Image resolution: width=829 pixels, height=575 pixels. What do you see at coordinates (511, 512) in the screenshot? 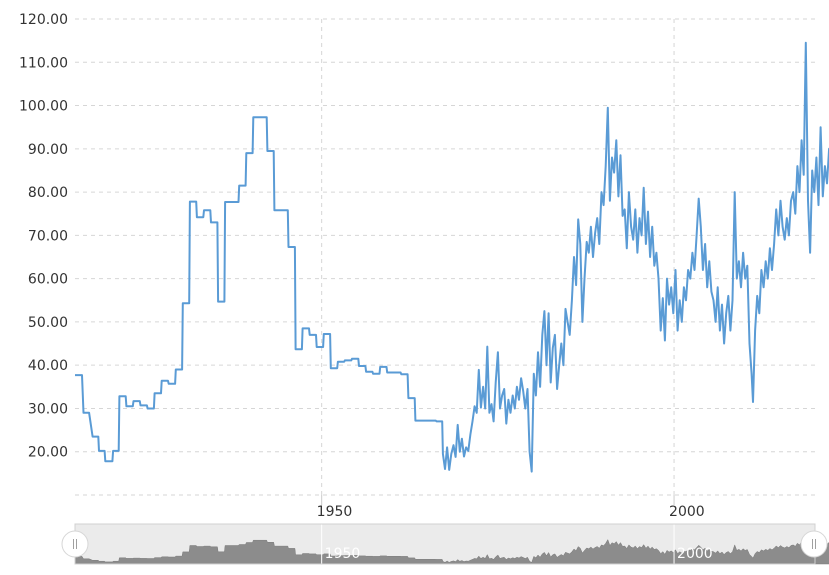
I see `x-axis-labels: 1950 2000` at bounding box center [511, 512].